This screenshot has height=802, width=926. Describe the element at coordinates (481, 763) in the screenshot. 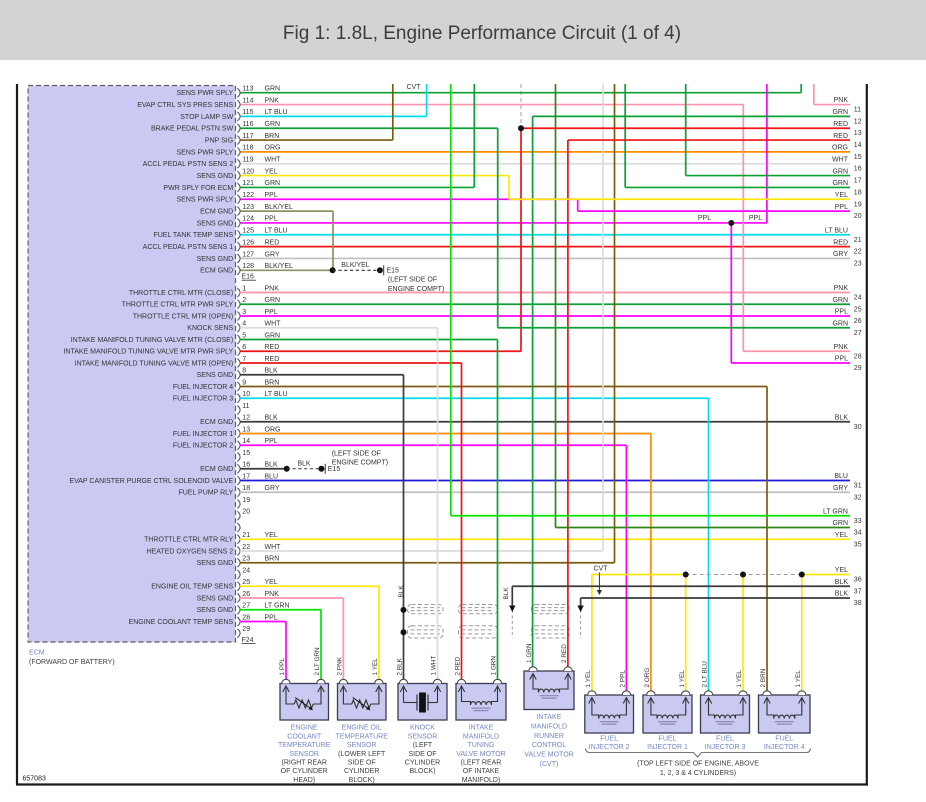

I see `svg-text: (LEFT REAR` at that location.